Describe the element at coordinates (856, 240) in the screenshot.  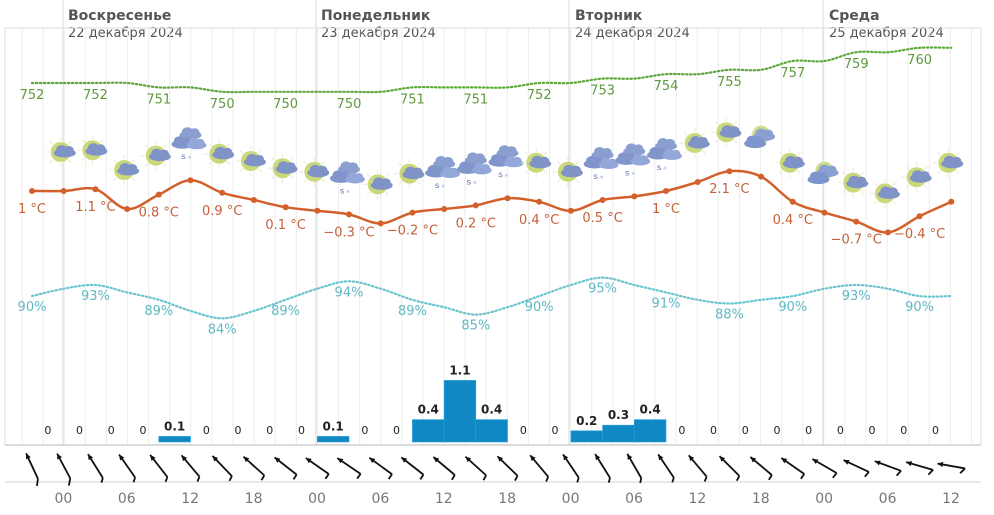
I see `temperature-label: −0.7 °C` at that location.